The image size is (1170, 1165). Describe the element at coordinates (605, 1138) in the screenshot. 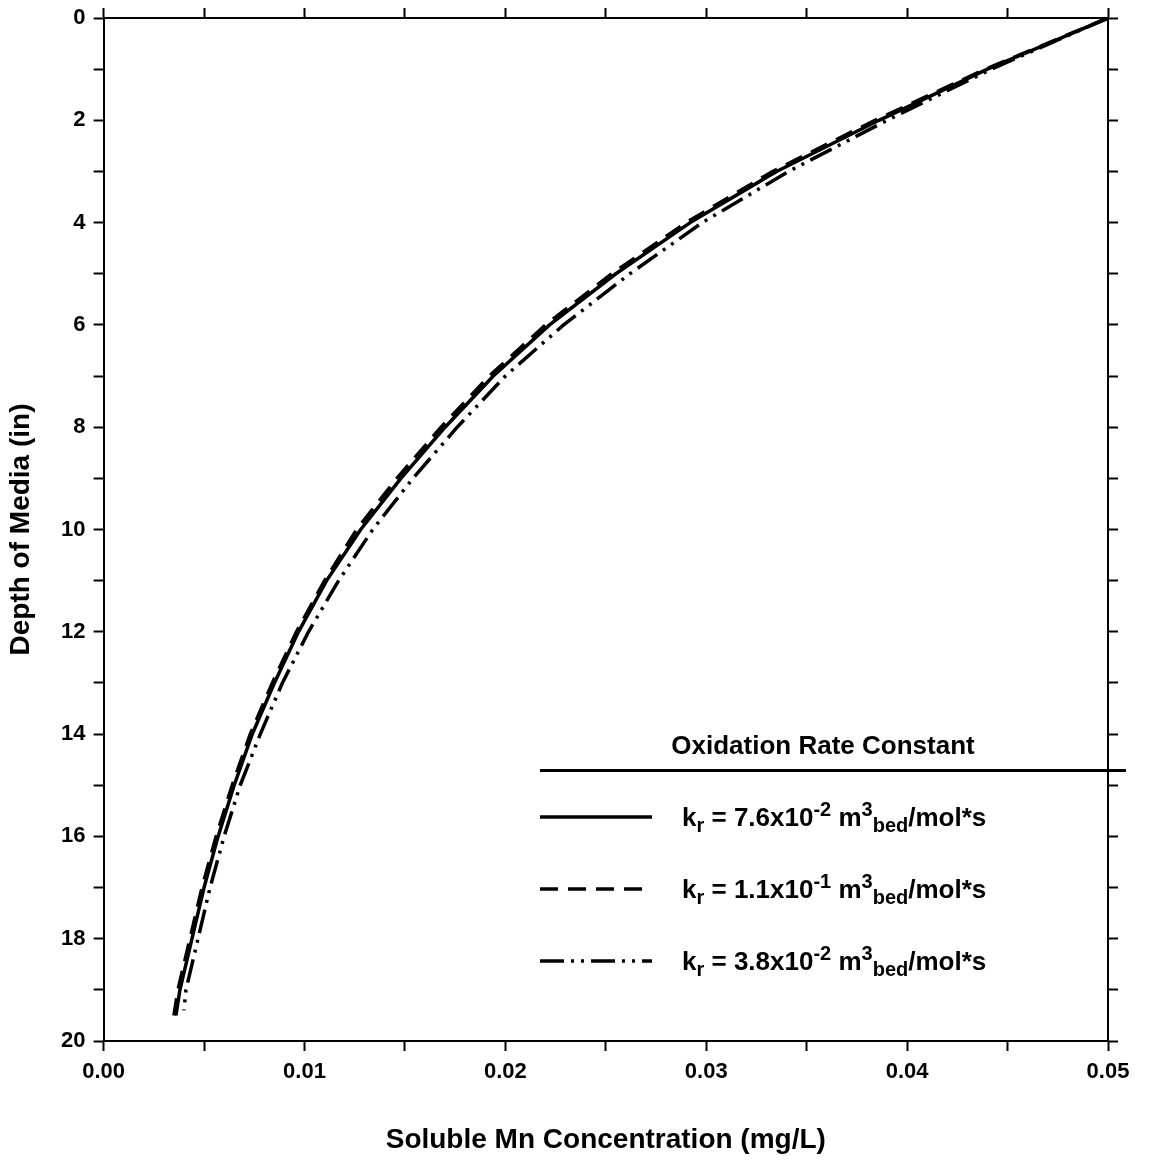

I see `x-axis-title: Soluble Mn Concentration (mg/L)` at that location.